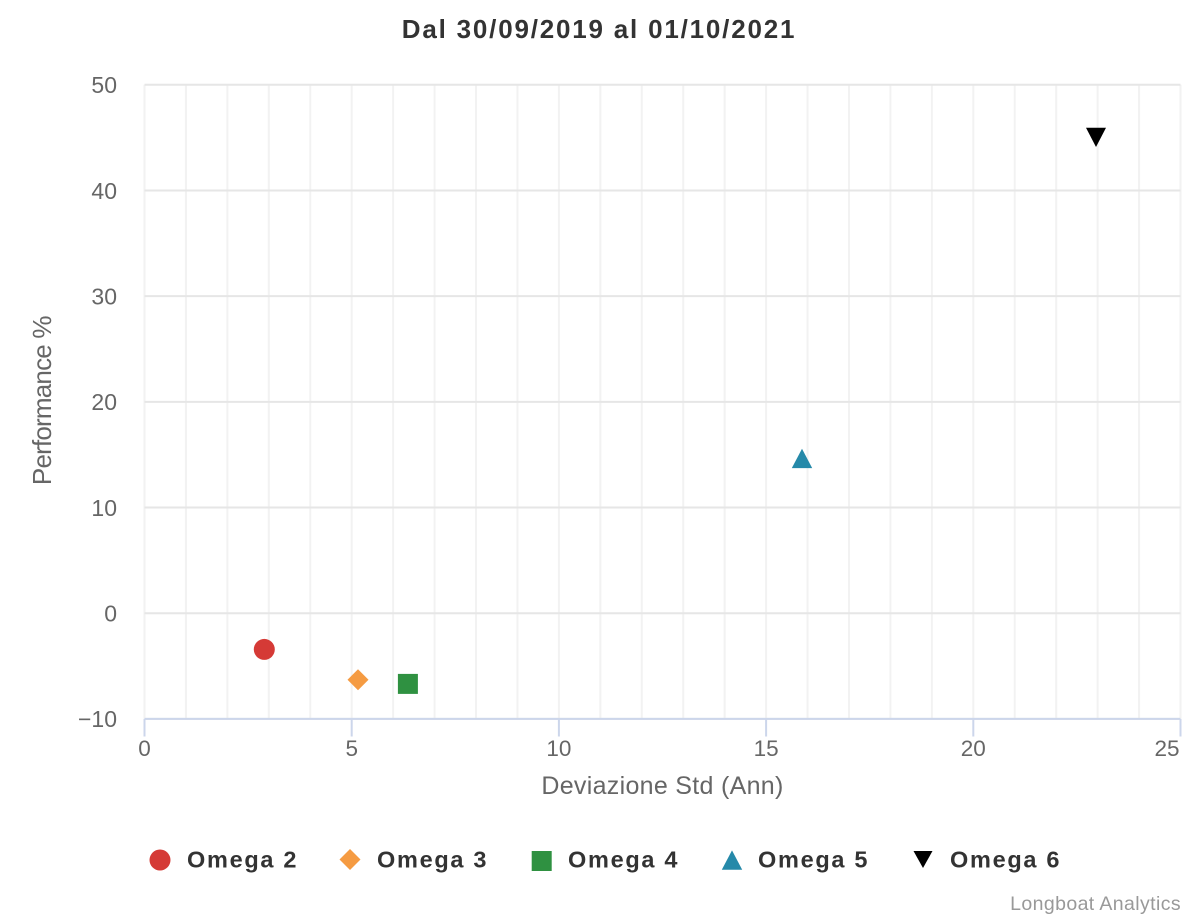 The image size is (1200, 920). Describe the element at coordinates (623, 860) in the screenshot. I see `svg-text: Omega 4` at that location.